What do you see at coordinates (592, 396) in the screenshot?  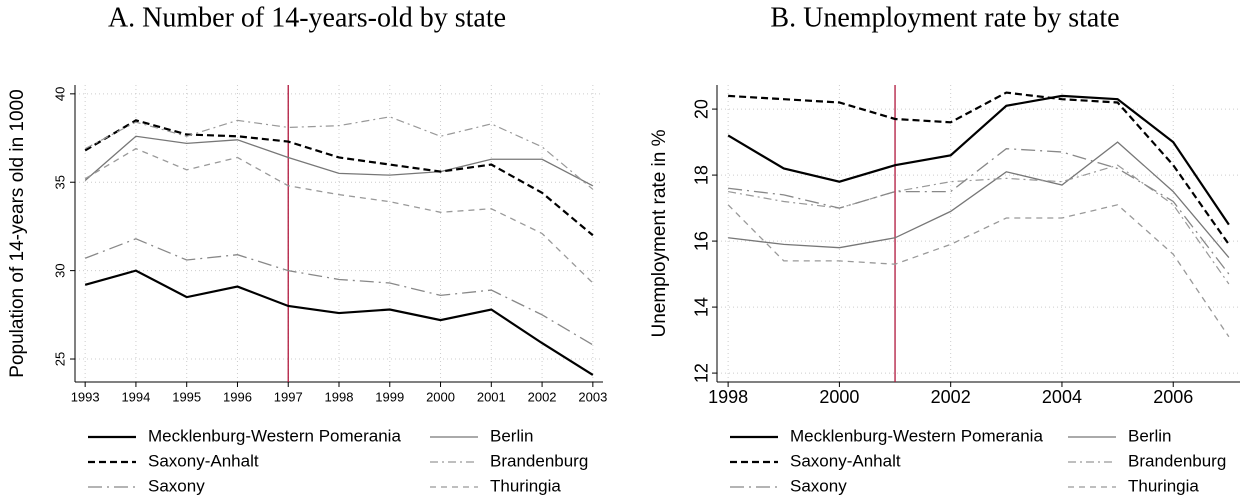 I see `x-tick-label: 2003` at bounding box center [592, 396].